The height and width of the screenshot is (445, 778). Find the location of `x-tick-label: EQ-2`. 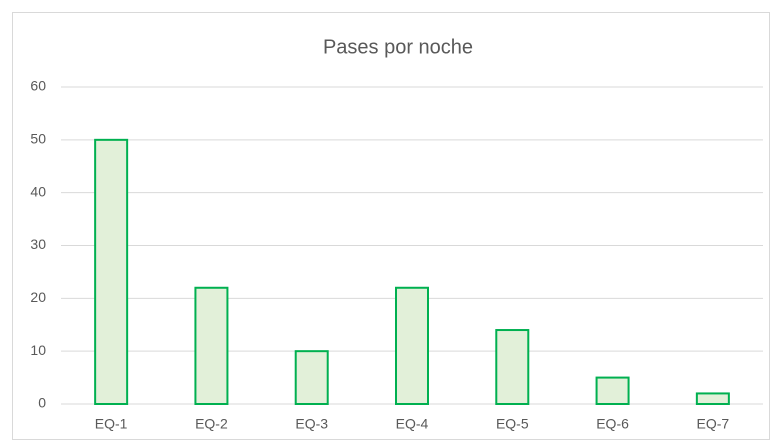

x-tick-label: EQ-2 is located at coordinates (211, 424).